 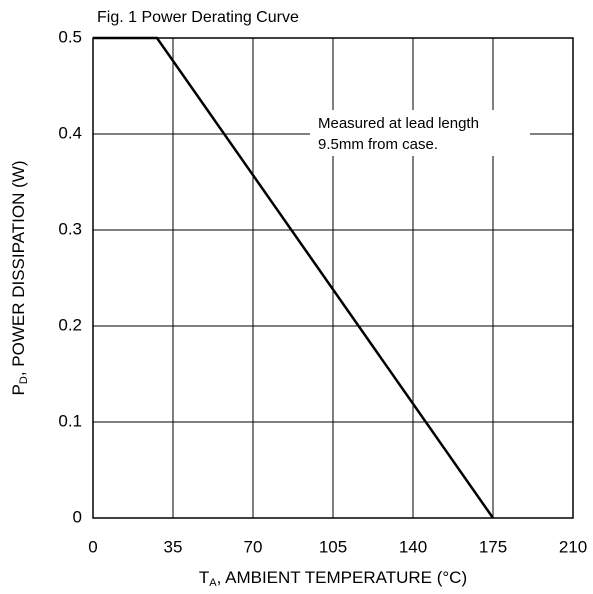 I want to click on annotation-box, so click(x=420, y=133).